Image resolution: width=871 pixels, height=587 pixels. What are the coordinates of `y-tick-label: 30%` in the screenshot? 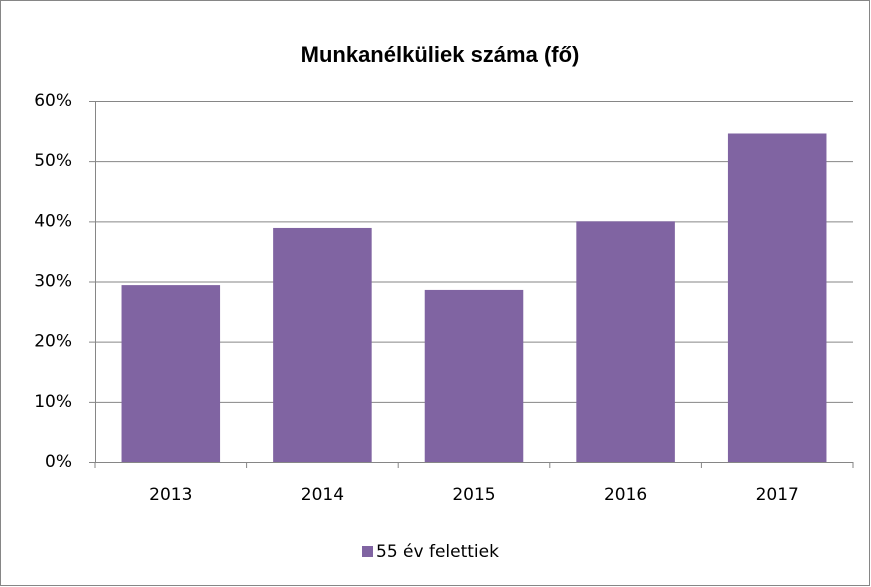 It's located at (53, 282).